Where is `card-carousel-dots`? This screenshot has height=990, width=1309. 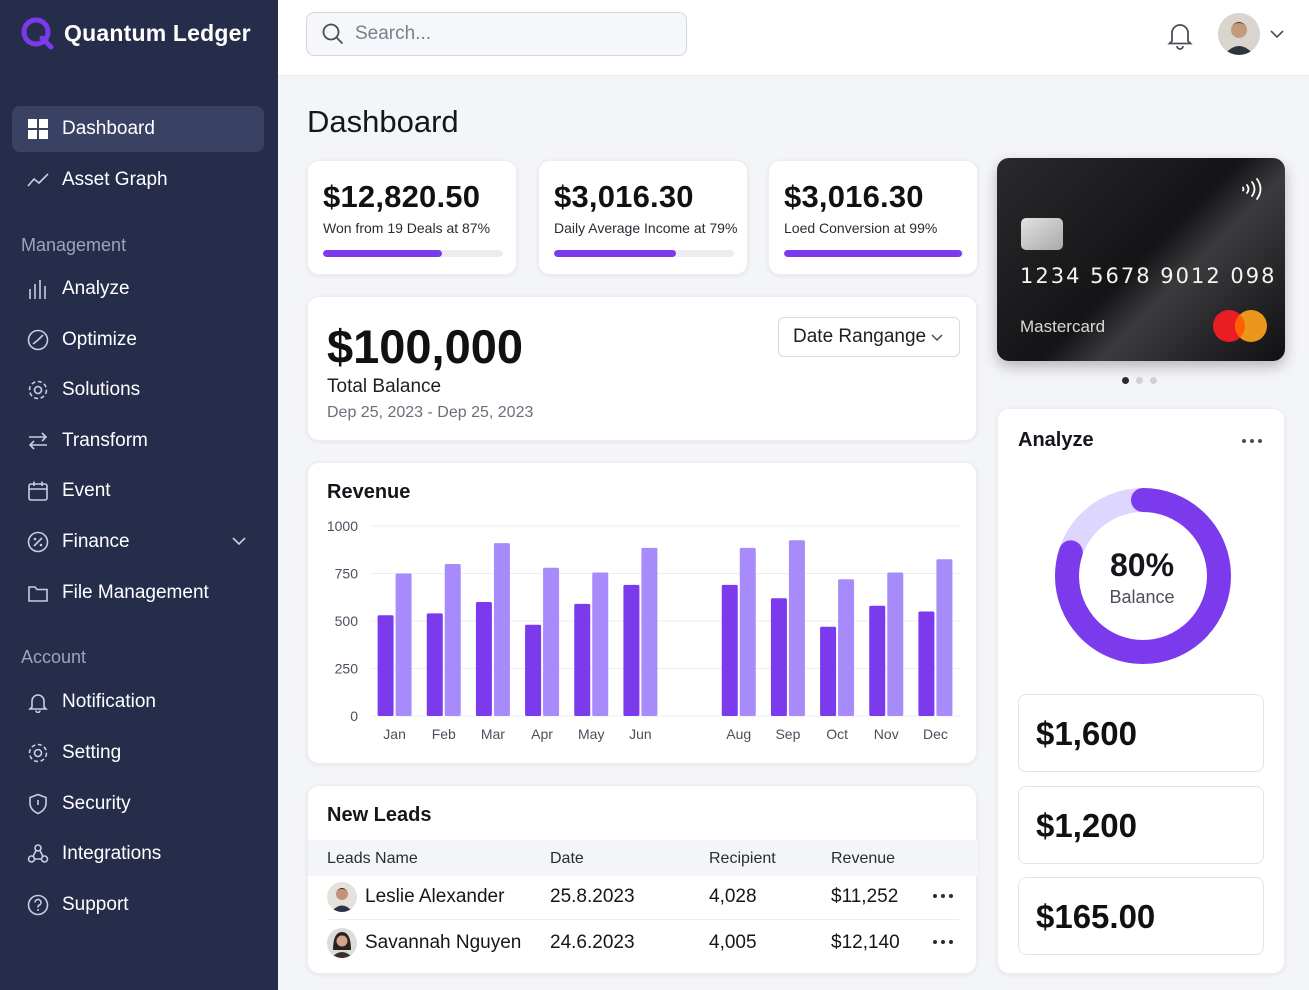 card-carousel-dots is located at coordinates (1139, 380).